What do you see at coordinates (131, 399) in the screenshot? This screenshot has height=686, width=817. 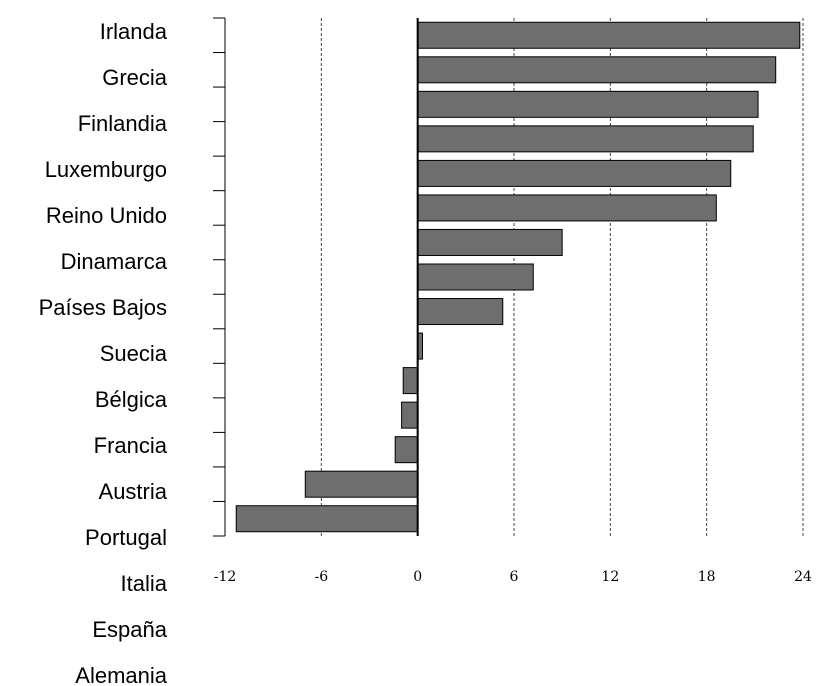 I see `category-label: Bélgica` at bounding box center [131, 399].